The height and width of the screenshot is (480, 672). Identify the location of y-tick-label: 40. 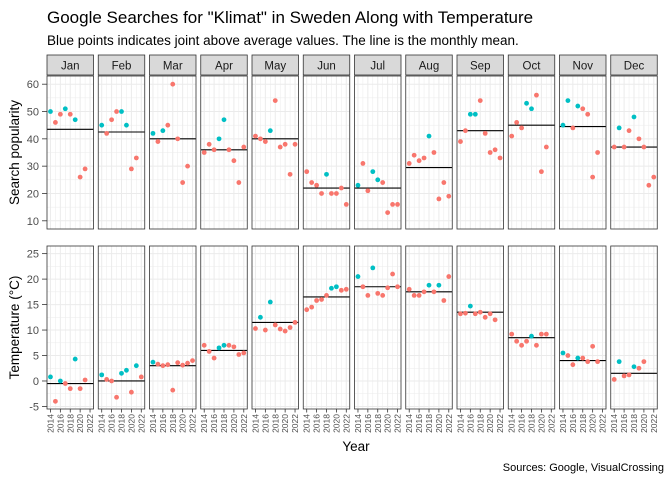
(33, 140).